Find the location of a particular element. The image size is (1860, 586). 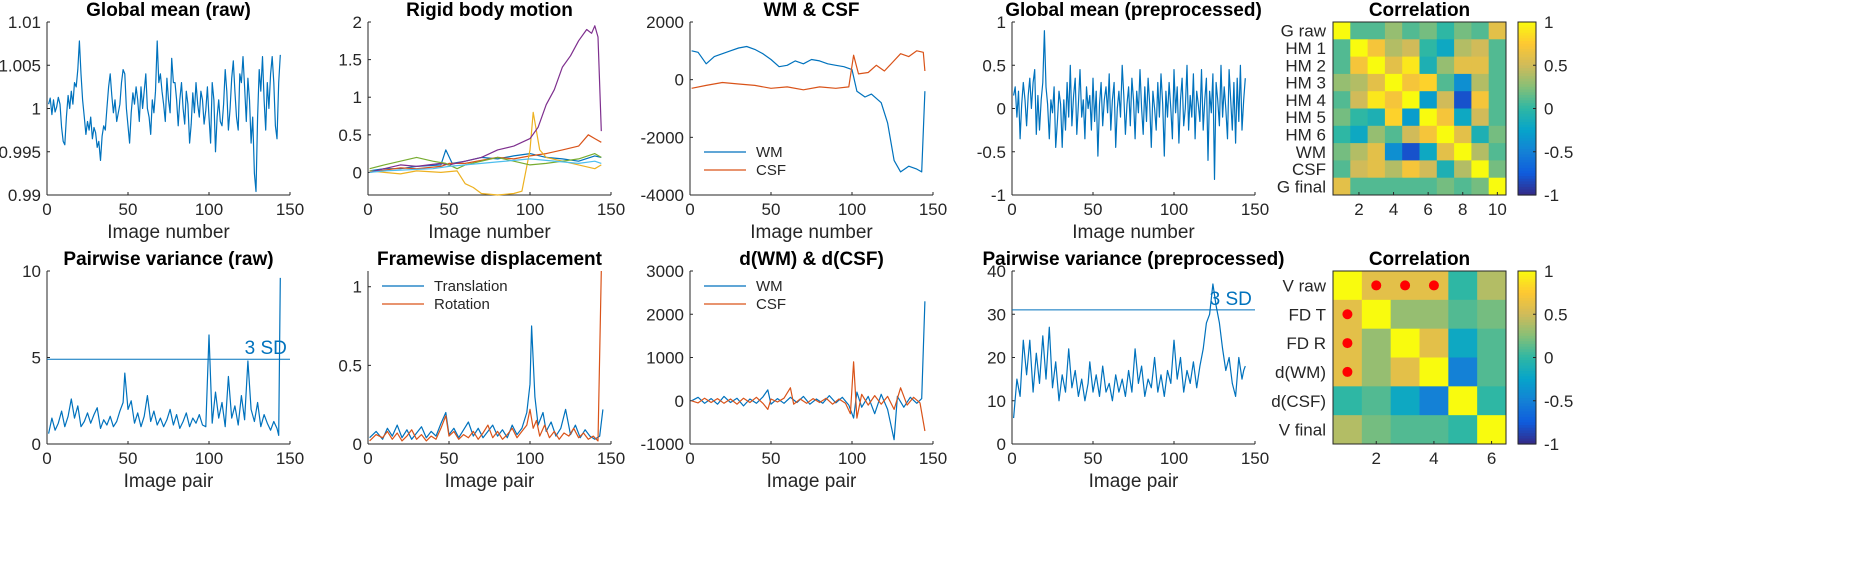

x-tick-label: 2 is located at coordinates (1358, 209).